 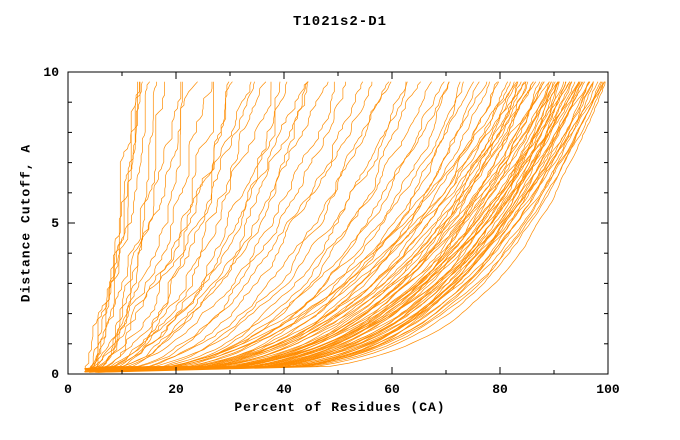 What do you see at coordinates (55, 223) in the screenshot?
I see `y-tick-label: 5` at bounding box center [55, 223].